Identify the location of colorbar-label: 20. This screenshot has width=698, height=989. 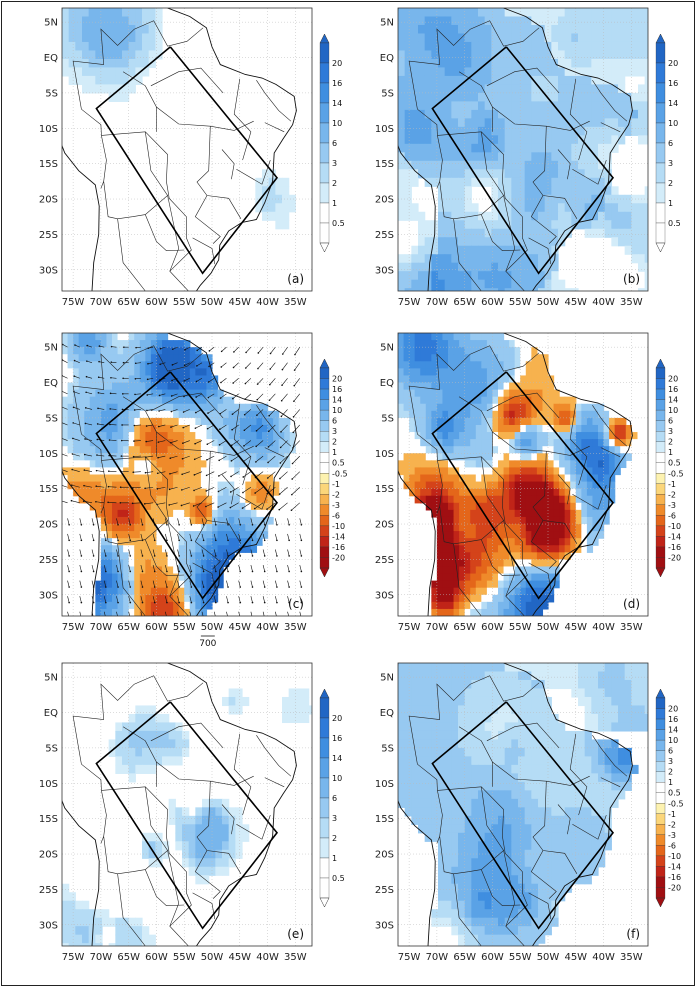
(337, 63).